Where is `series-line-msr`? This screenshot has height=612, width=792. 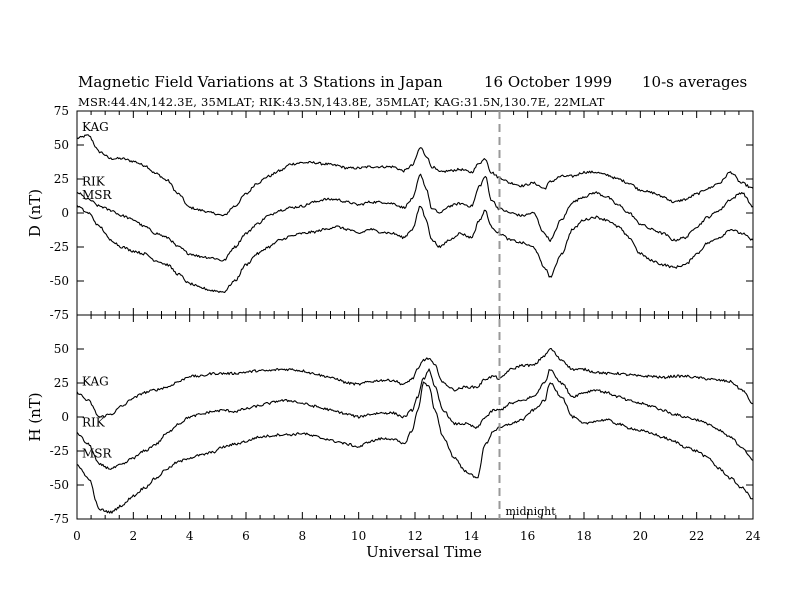
series-line-msr is located at coordinates (415, 249).